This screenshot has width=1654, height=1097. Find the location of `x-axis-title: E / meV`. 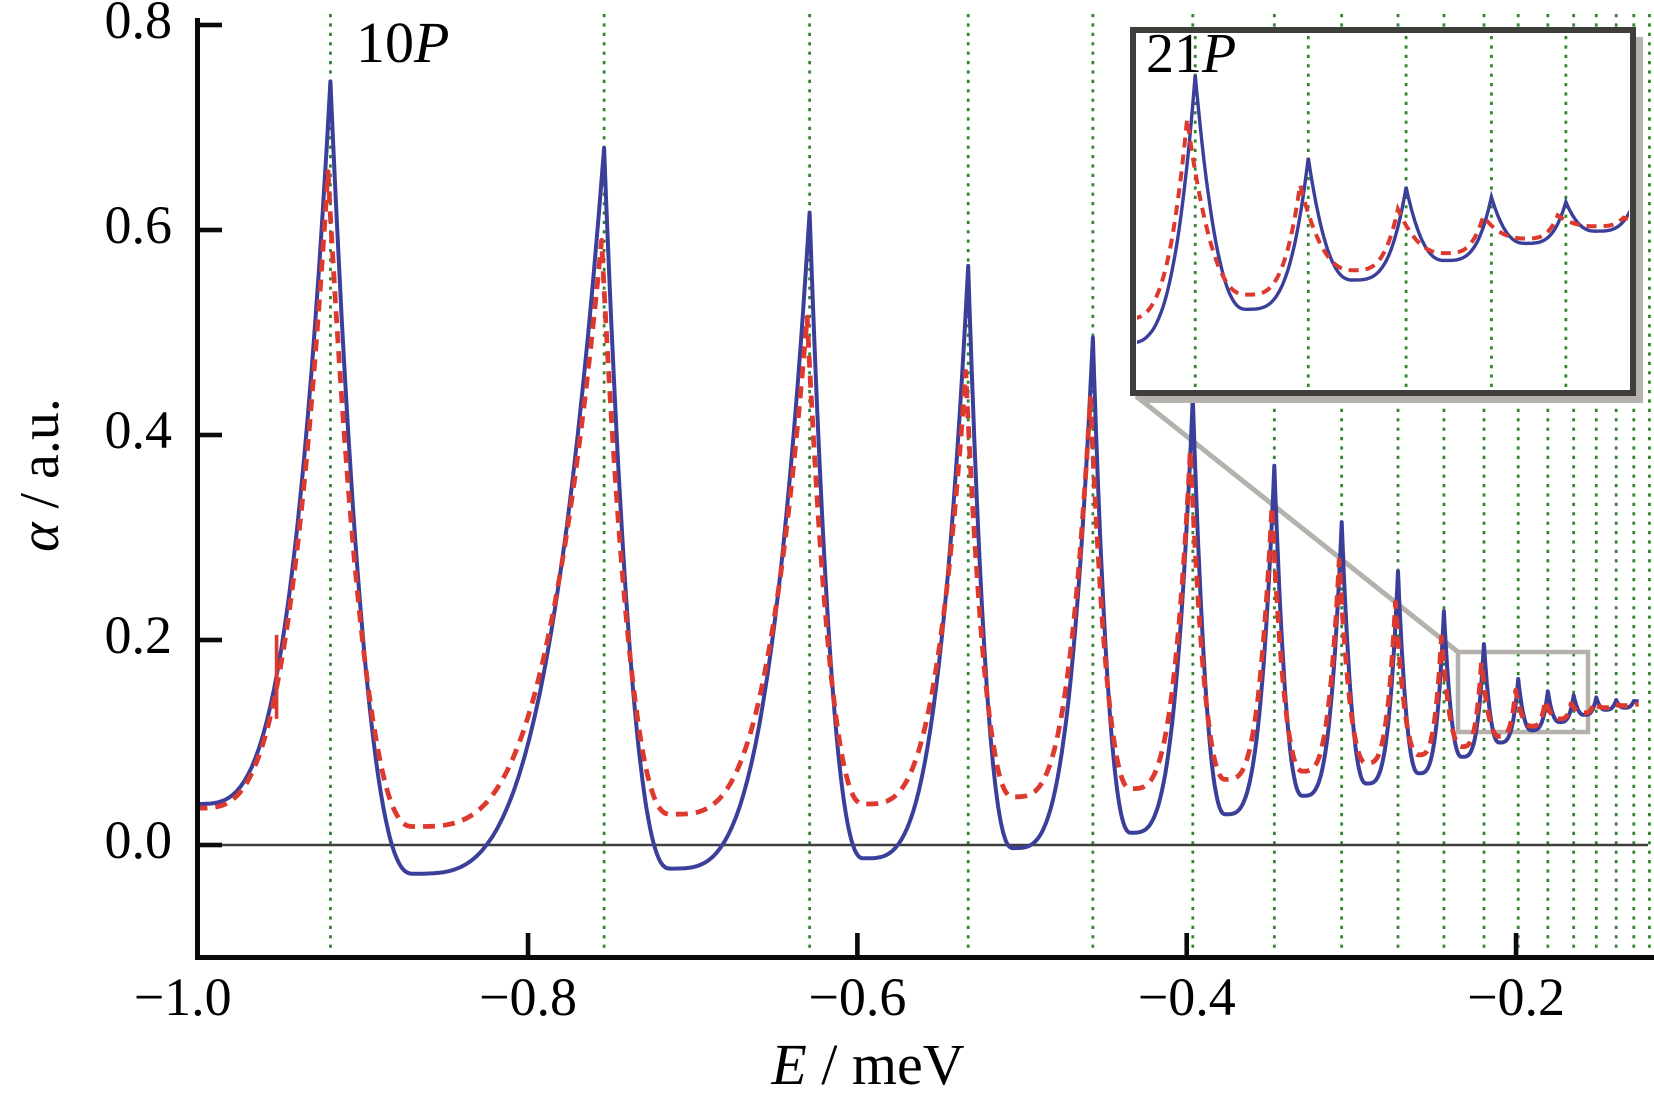

x-axis-title: E / meV is located at coordinates (867, 1065).